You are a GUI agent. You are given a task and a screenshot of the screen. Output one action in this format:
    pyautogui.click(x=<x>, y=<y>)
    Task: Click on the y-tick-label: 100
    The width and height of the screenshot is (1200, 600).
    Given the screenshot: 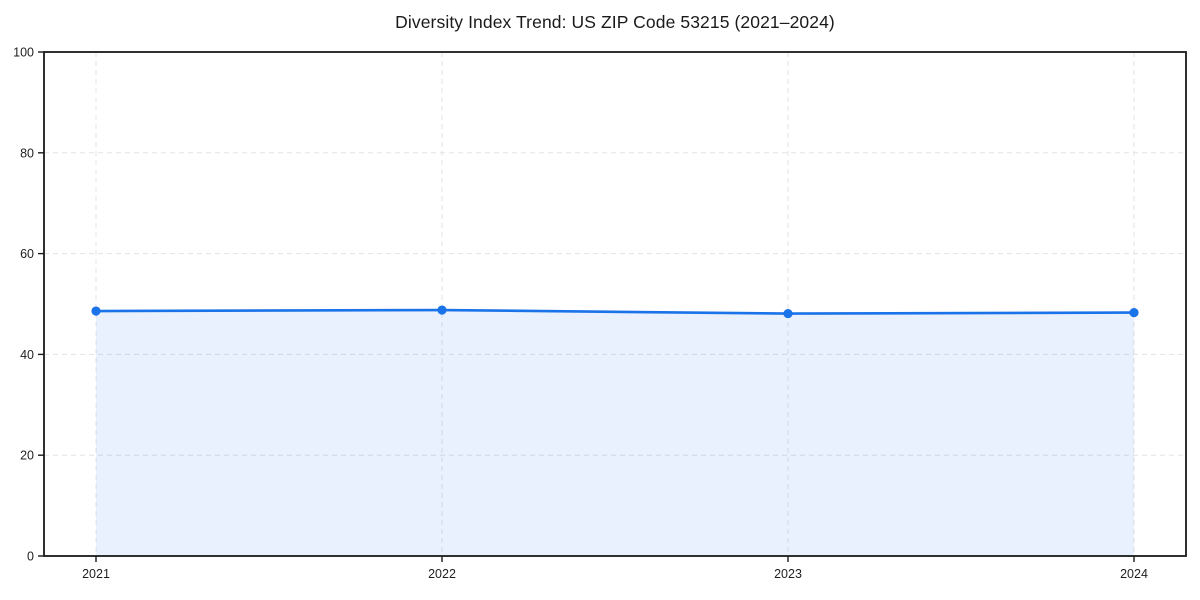 What is the action you would take?
    pyautogui.click(x=23, y=53)
    